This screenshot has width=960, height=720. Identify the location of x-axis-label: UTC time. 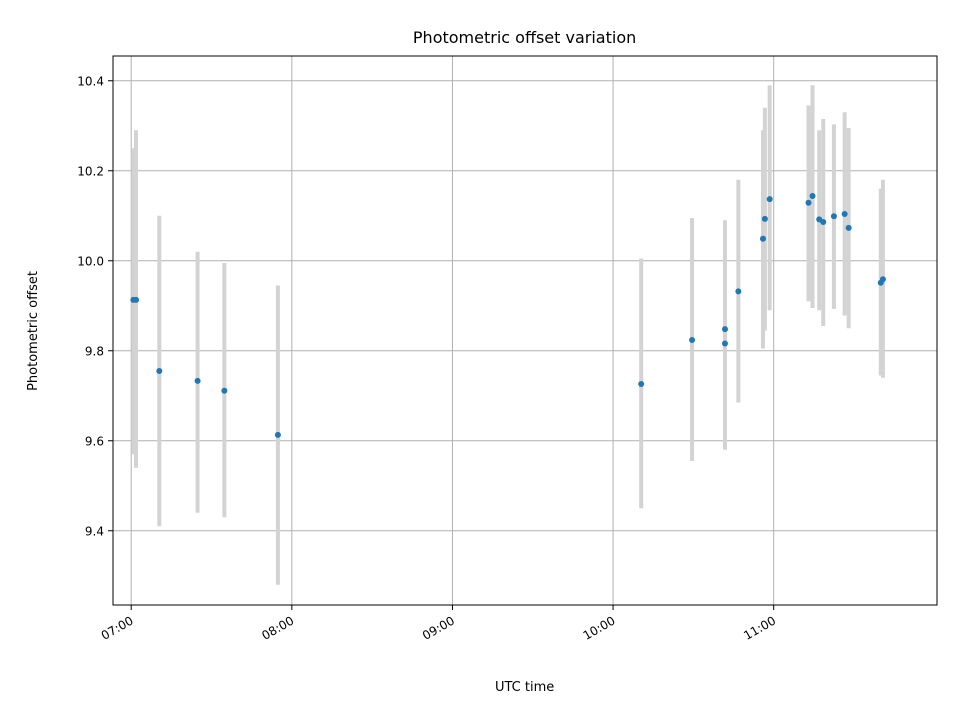
(524, 687).